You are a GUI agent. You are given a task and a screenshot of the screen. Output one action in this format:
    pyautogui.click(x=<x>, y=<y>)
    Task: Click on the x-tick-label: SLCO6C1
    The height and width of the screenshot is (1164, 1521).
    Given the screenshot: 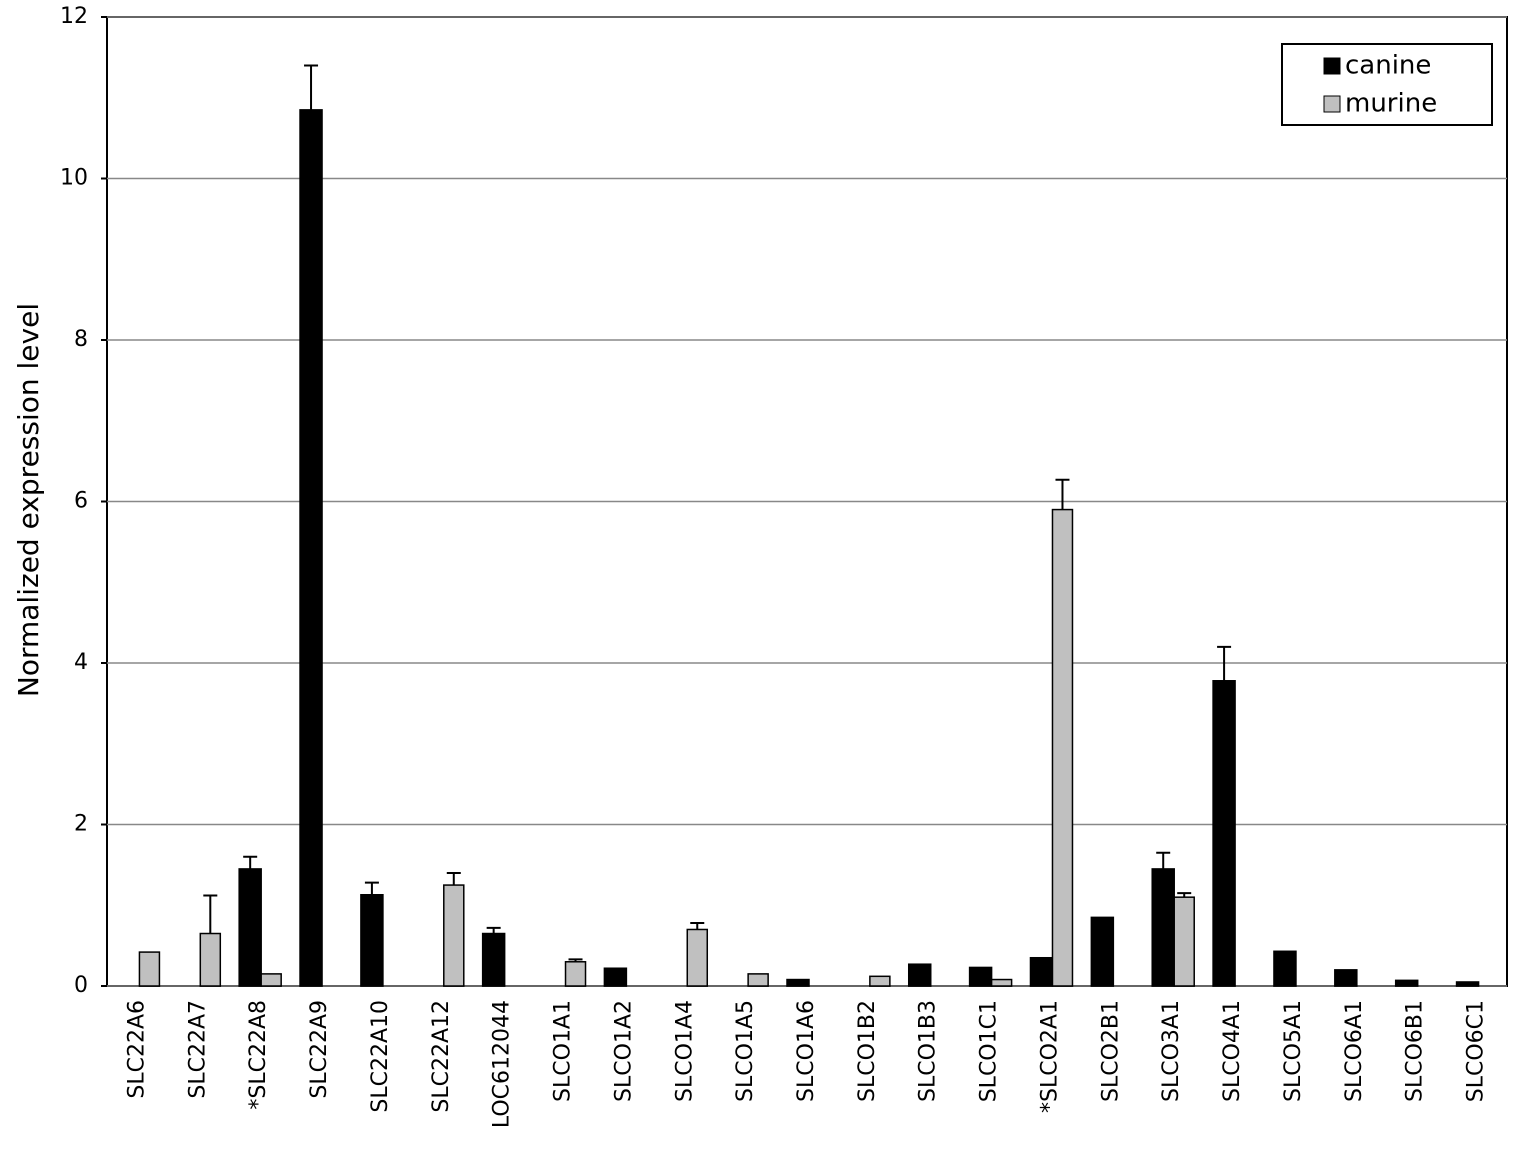 What is the action you would take?
    pyautogui.click(x=1476, y=1051)
    